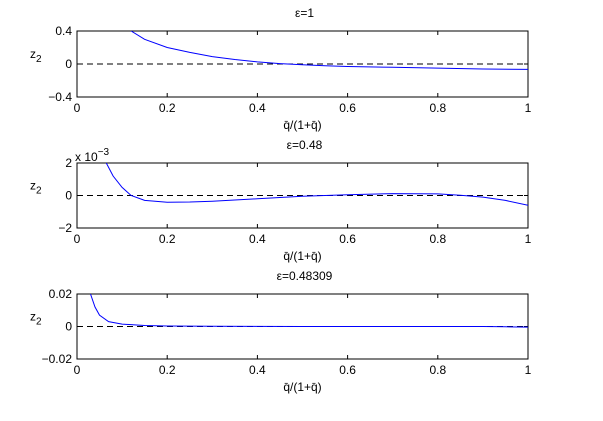 The width and height of the screenshot is (603, 421). What do you see at coordinates (60, 97) in the screenshot?
I see `y-tick-label: −0.4` at bounding box center [60, 97].